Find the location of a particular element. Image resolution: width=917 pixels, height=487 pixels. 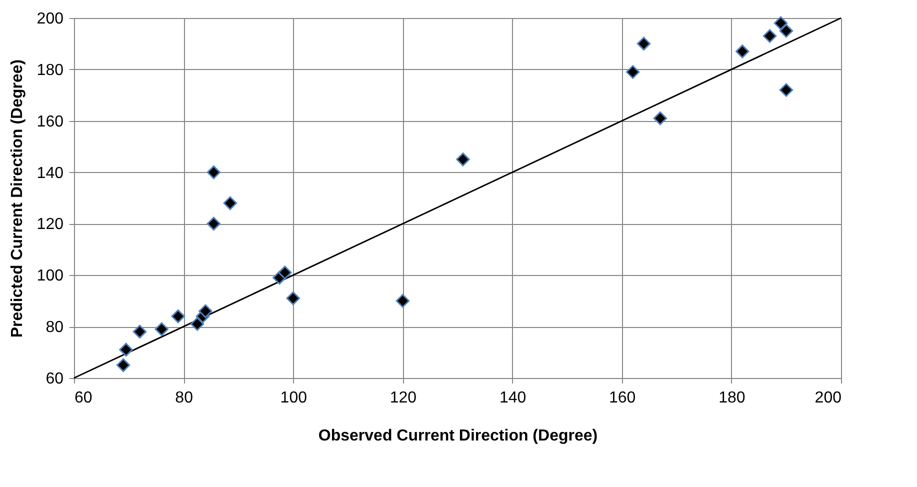

x-tick-label: 160 is located at coordinates (622, 398).